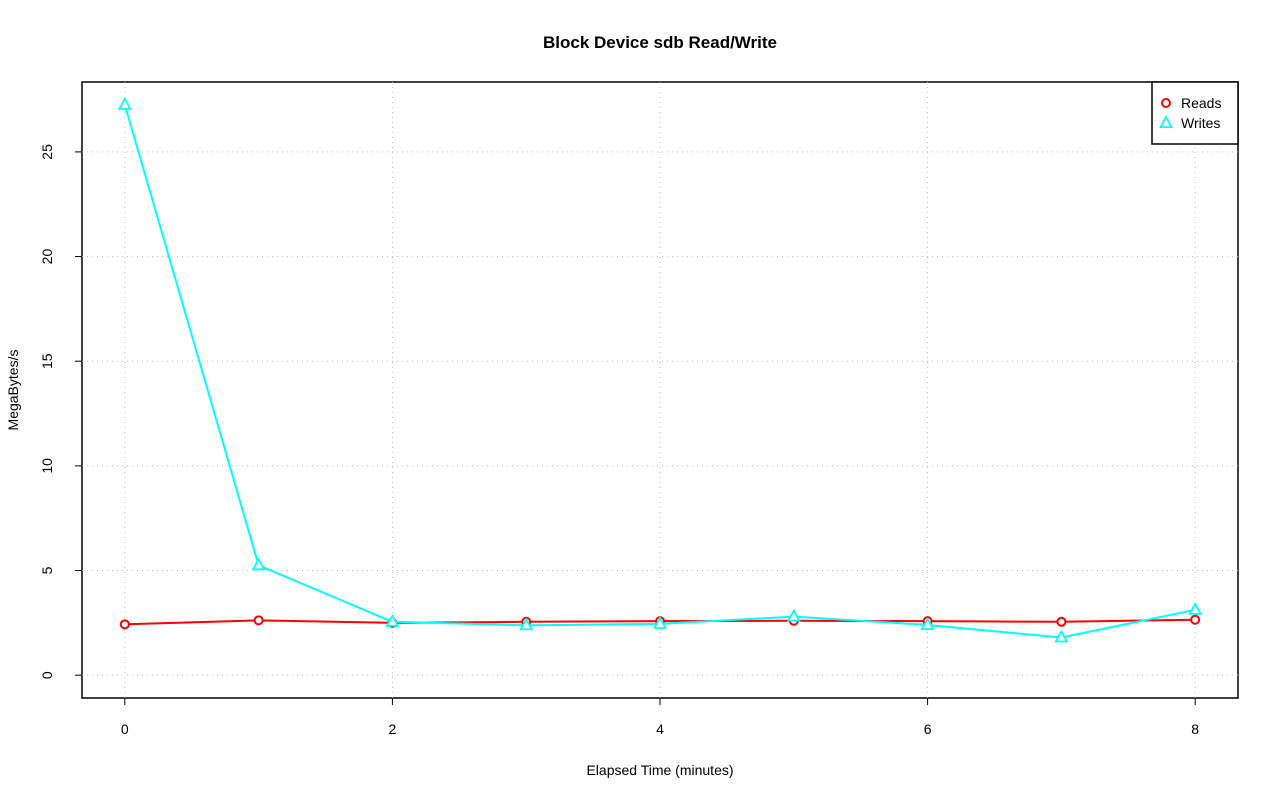  What do you see at coordinates (47, 152) in the screenshot?
I see `y-tick-label: 25` at bounding box center [47, 152].